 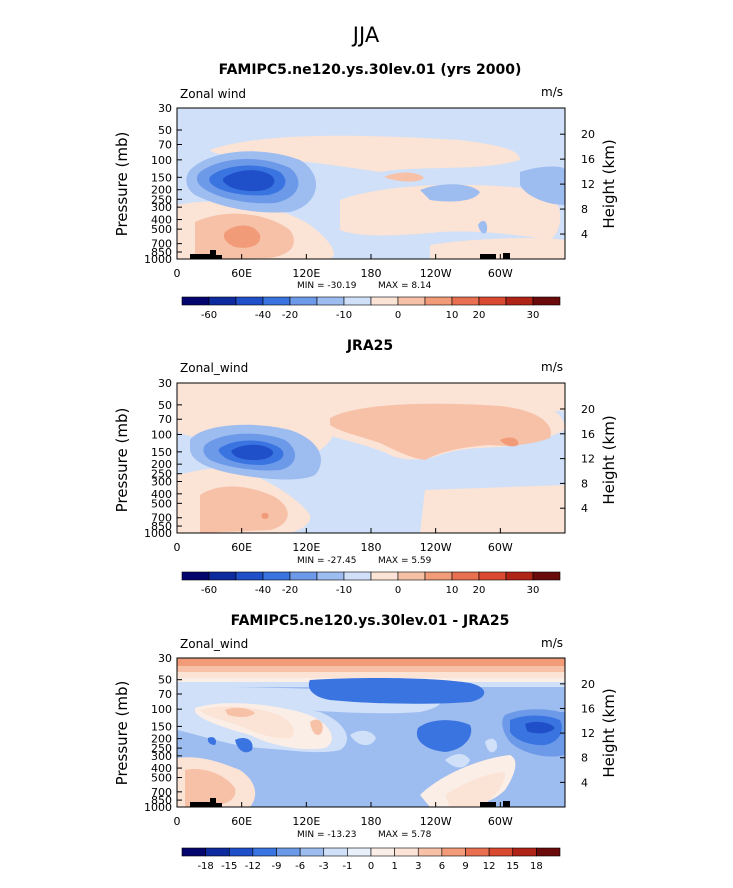 What do you see at coordinates (533, 315) in the screenshot?
I see `colorbar-label: 30` at bounding box center [533, 315].